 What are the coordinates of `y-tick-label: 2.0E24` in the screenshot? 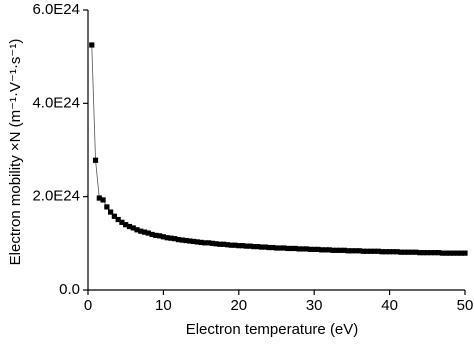 It's located at (56, 196).